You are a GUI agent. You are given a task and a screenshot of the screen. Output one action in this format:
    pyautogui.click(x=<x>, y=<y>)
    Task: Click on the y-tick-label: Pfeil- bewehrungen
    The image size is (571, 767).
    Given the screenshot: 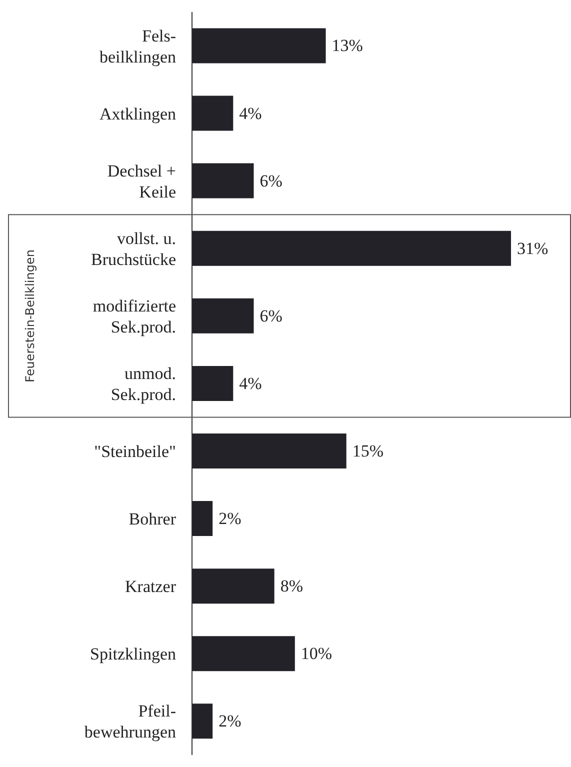 What is the action you would take?
    pyautogui.click(x=130, y=721)
    